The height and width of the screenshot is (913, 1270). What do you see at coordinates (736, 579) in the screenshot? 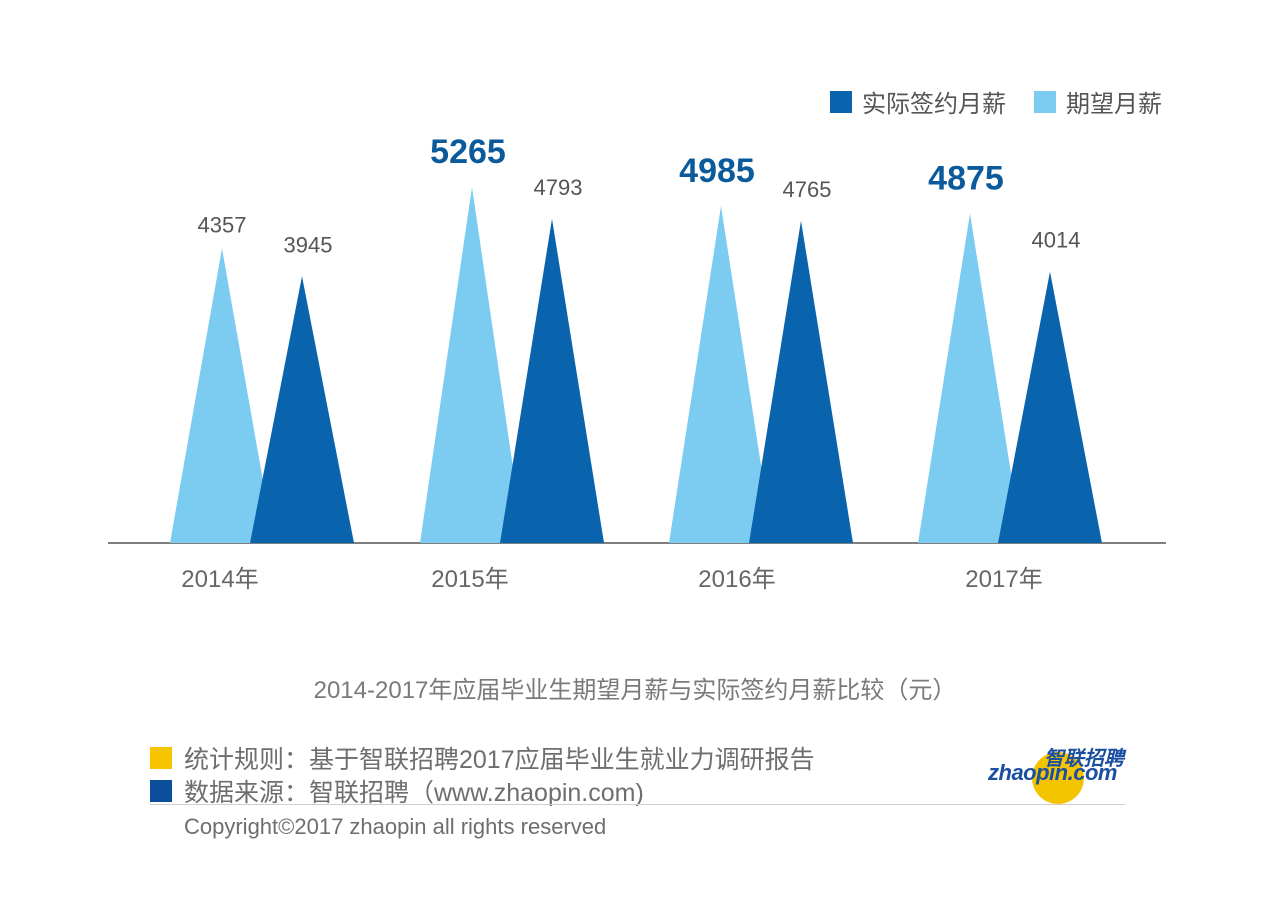
I see `x-tick-label: 2016年` at bounding box center [736, 579].